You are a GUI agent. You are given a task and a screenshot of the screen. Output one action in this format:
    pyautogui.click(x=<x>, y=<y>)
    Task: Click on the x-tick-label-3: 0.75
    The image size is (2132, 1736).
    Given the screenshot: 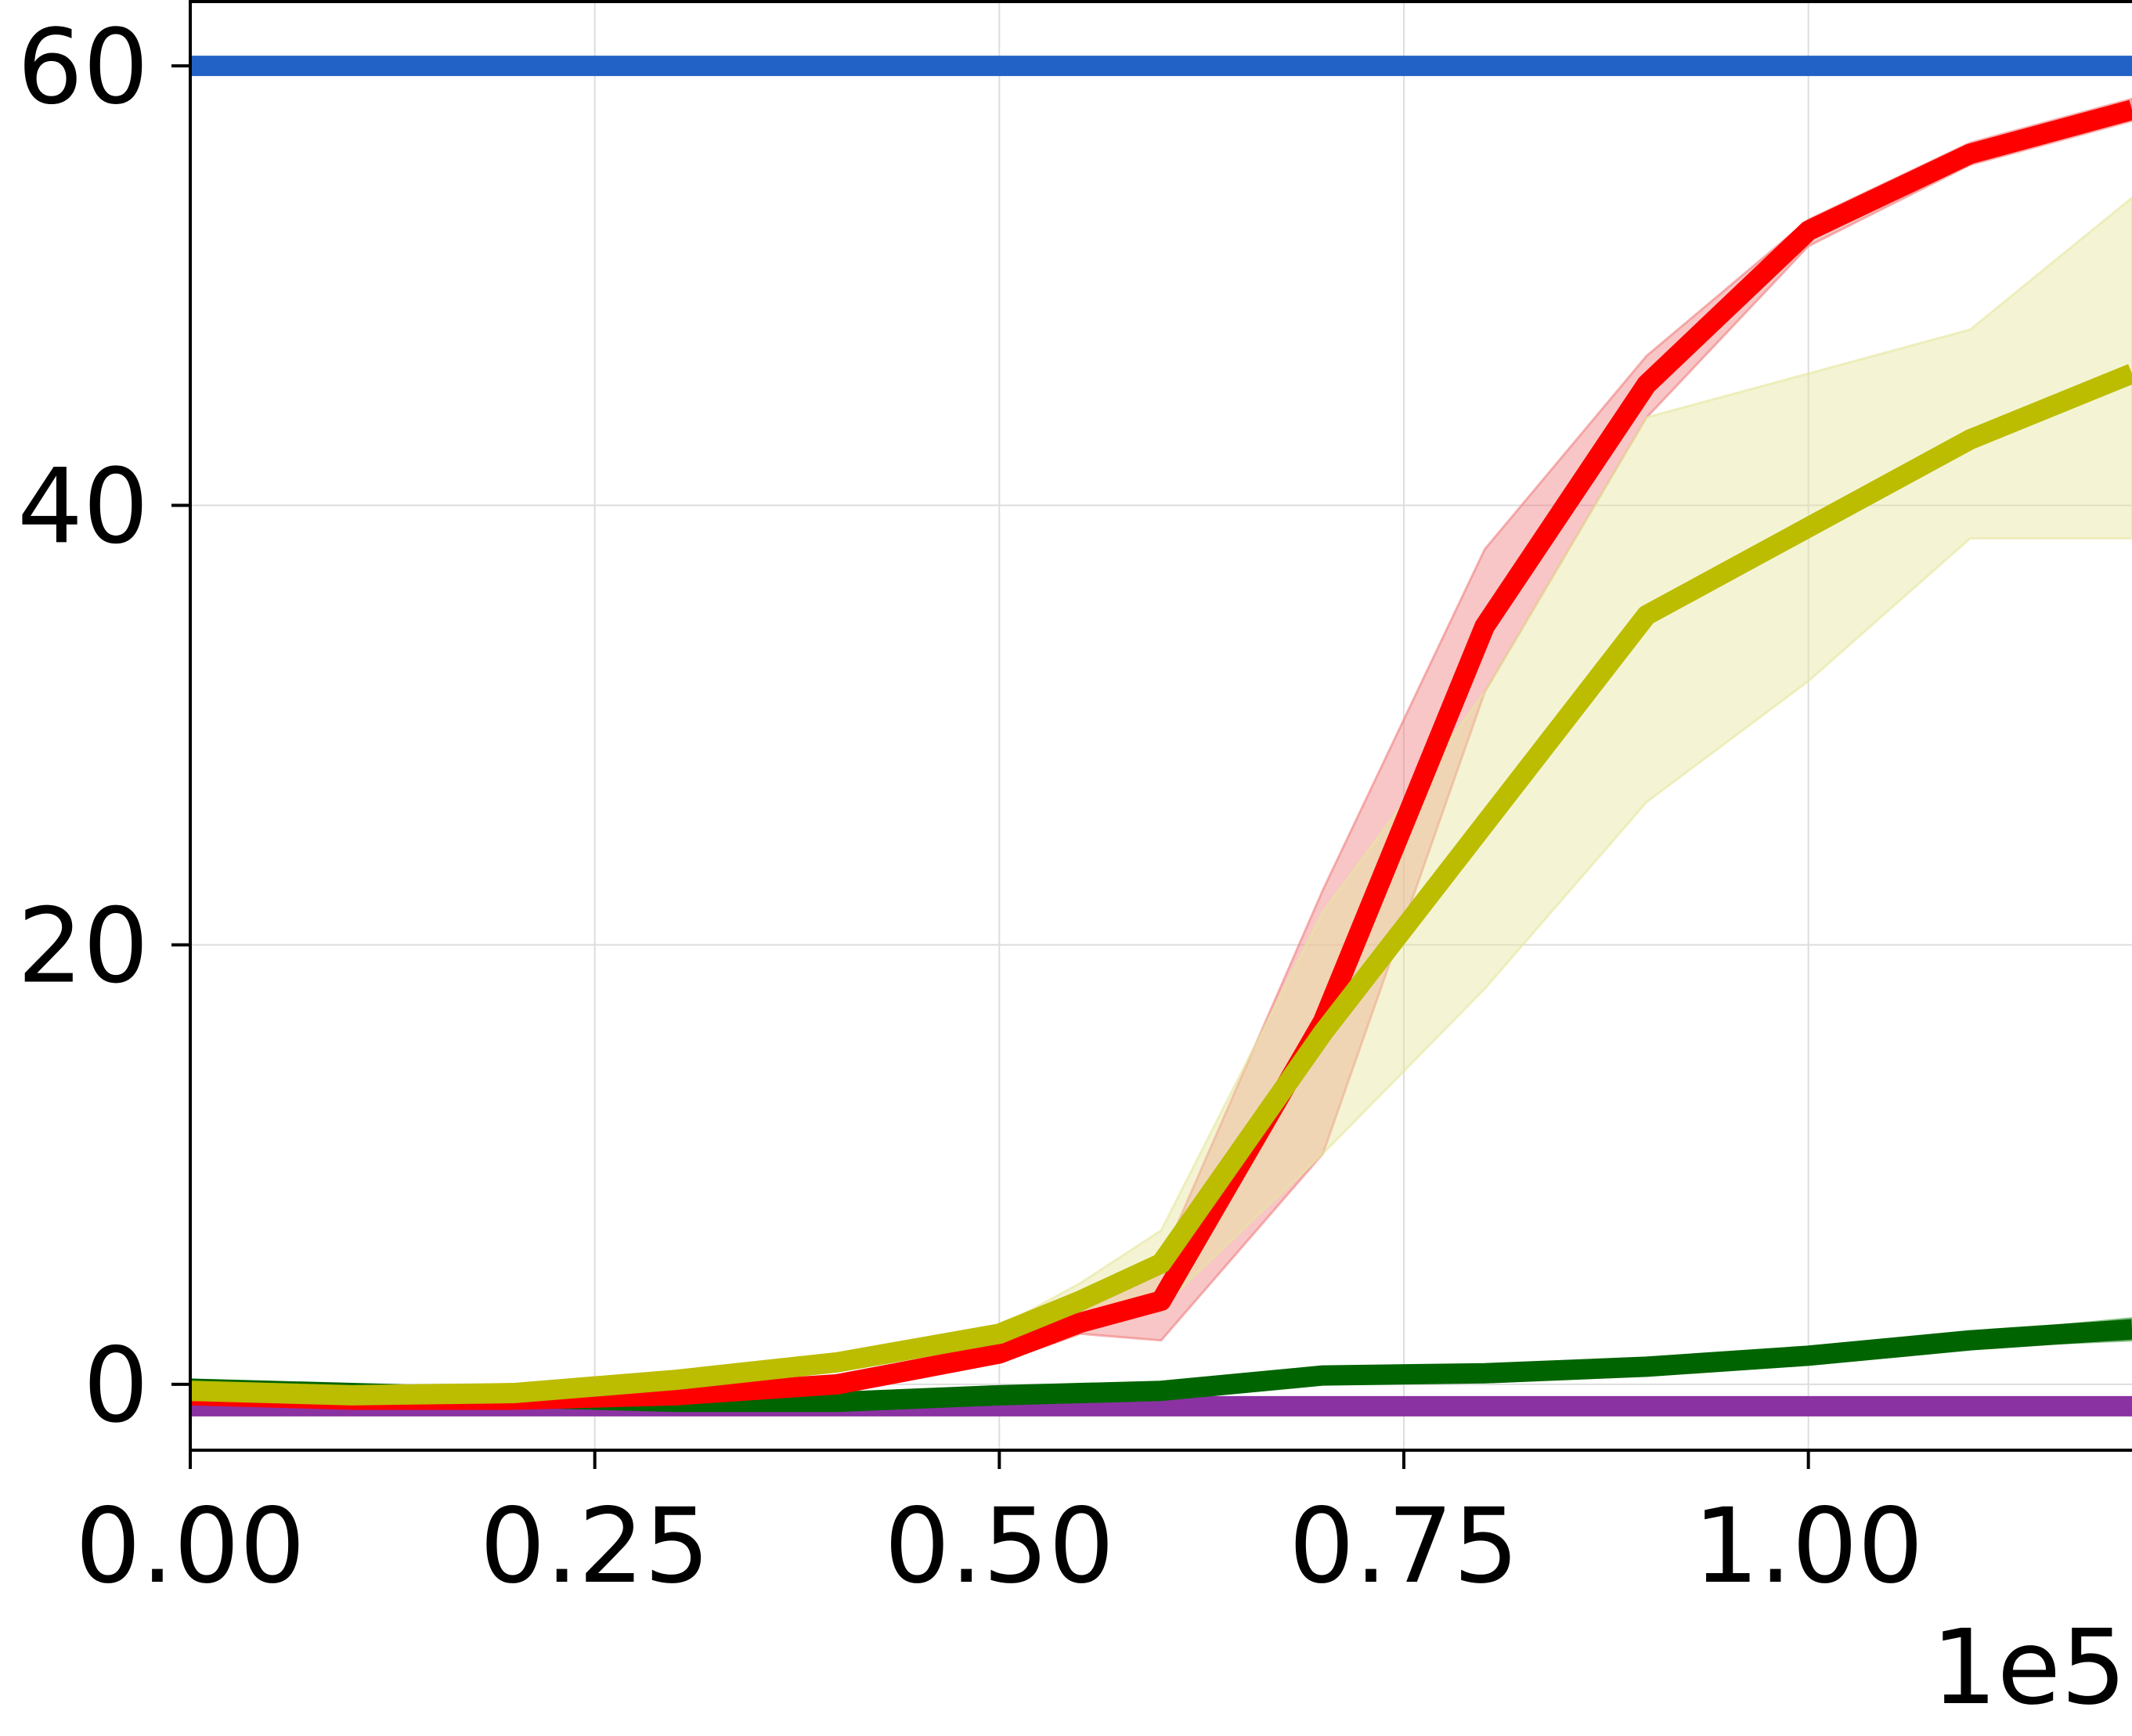 What is the action you would take?
    pyautogui.click(x=1404, y=1546)
    